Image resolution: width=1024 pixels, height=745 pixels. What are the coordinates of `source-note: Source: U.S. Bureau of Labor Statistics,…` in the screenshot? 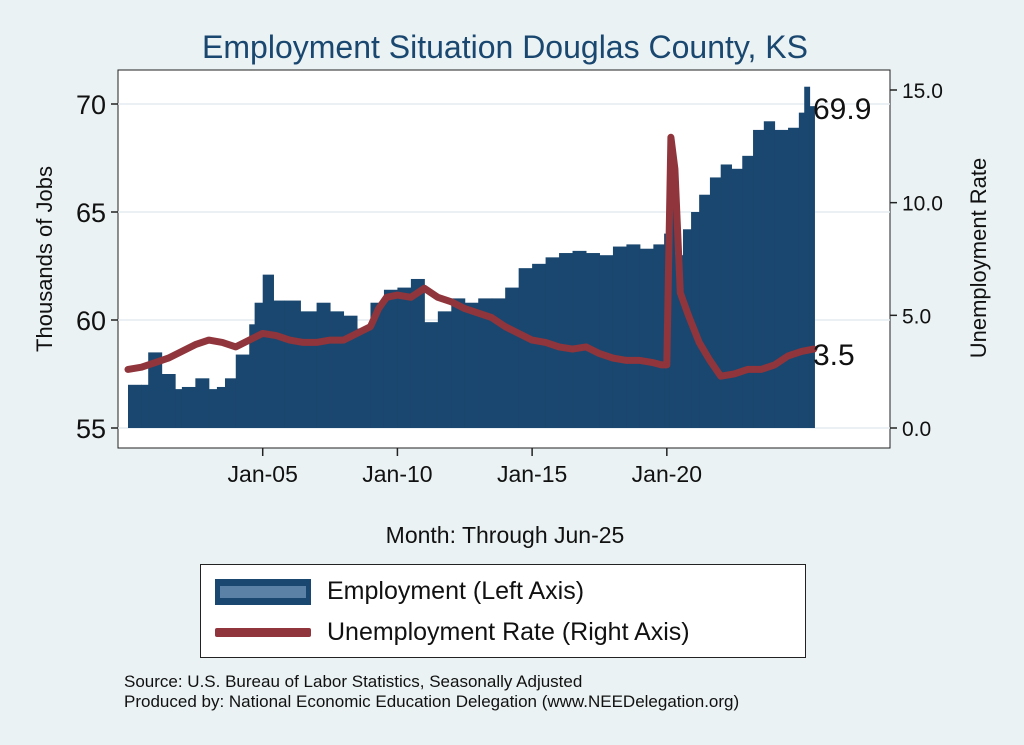 It's located at (431, 692).